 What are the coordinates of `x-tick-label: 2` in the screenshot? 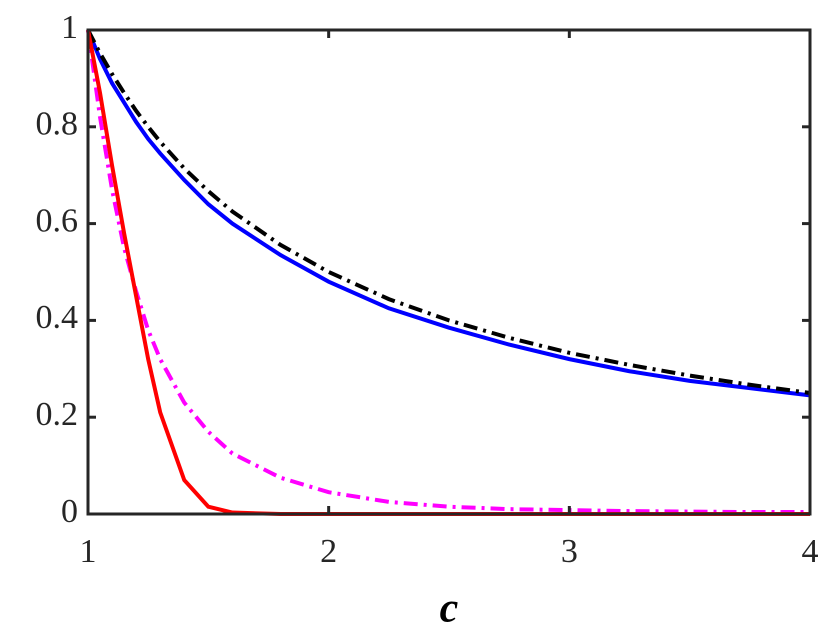 It's located at (328, 551).